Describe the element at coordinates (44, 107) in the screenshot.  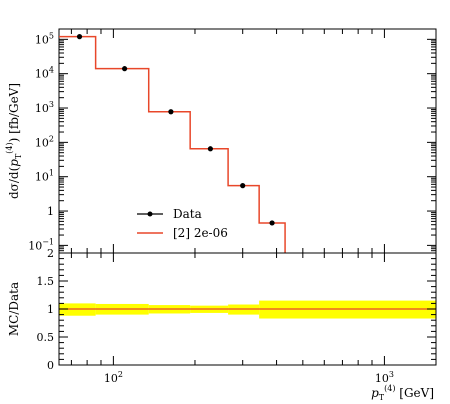
I see `main-y-tick-label: 10³` at that location.